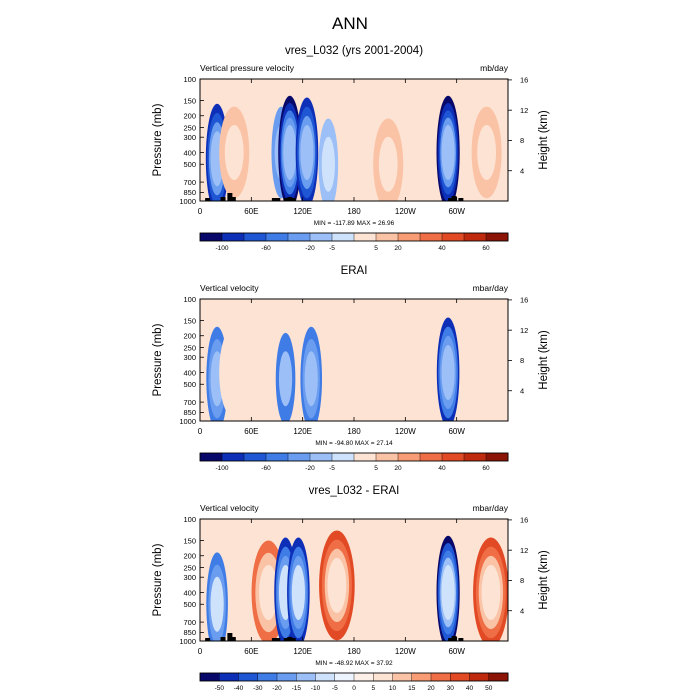 The image size is (700, 700). I want to click on colorbar: -50 -40 -30 -20 -15 -10 -5 0 5 10 15 20 30 40 50, so click(354, 682).